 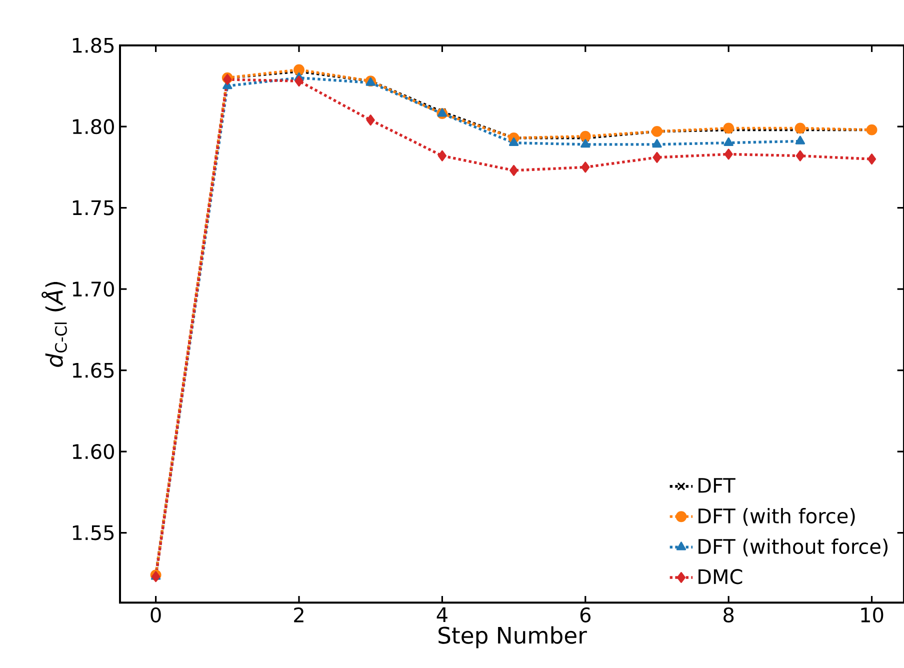 What do you see at coordinates (776, 517) in the screenshot?
I see `legend-label: DFT (with force)` at bounding box center [776, 517].